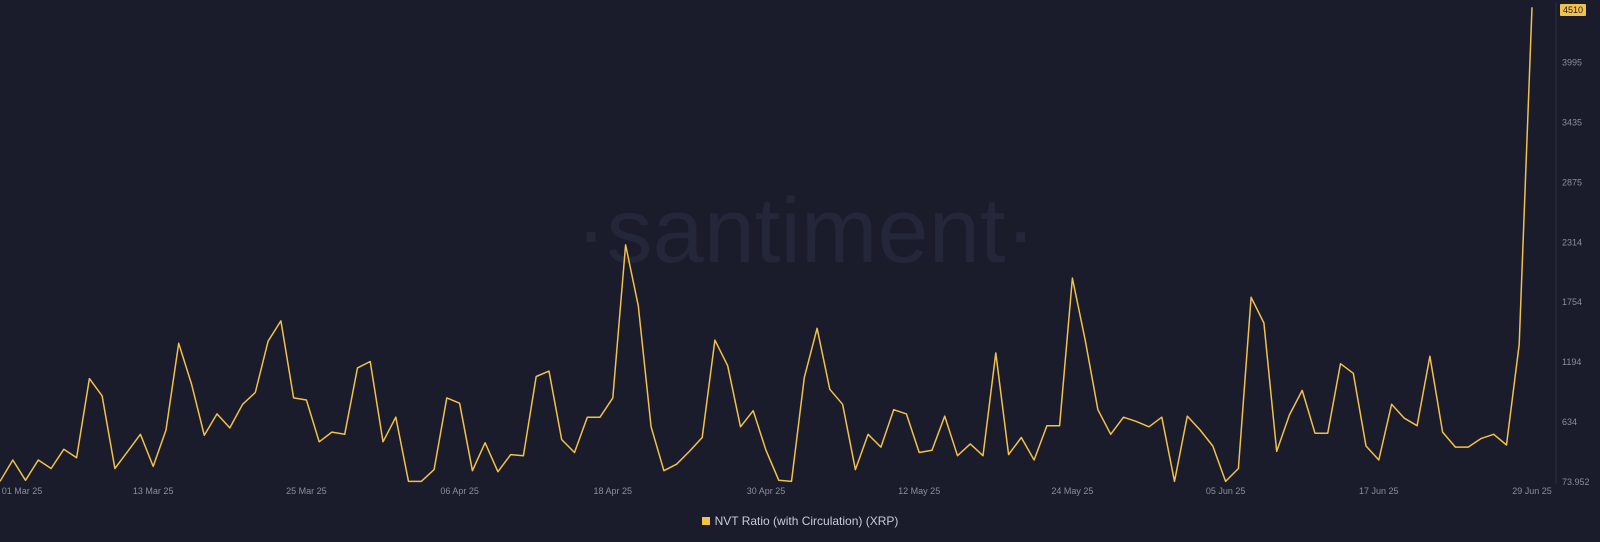  What do you see at coordinates (1226, 491) in the screenshot?
I see `x-tick-label: 05 Jun 25` at bounding box center [1226, 491].